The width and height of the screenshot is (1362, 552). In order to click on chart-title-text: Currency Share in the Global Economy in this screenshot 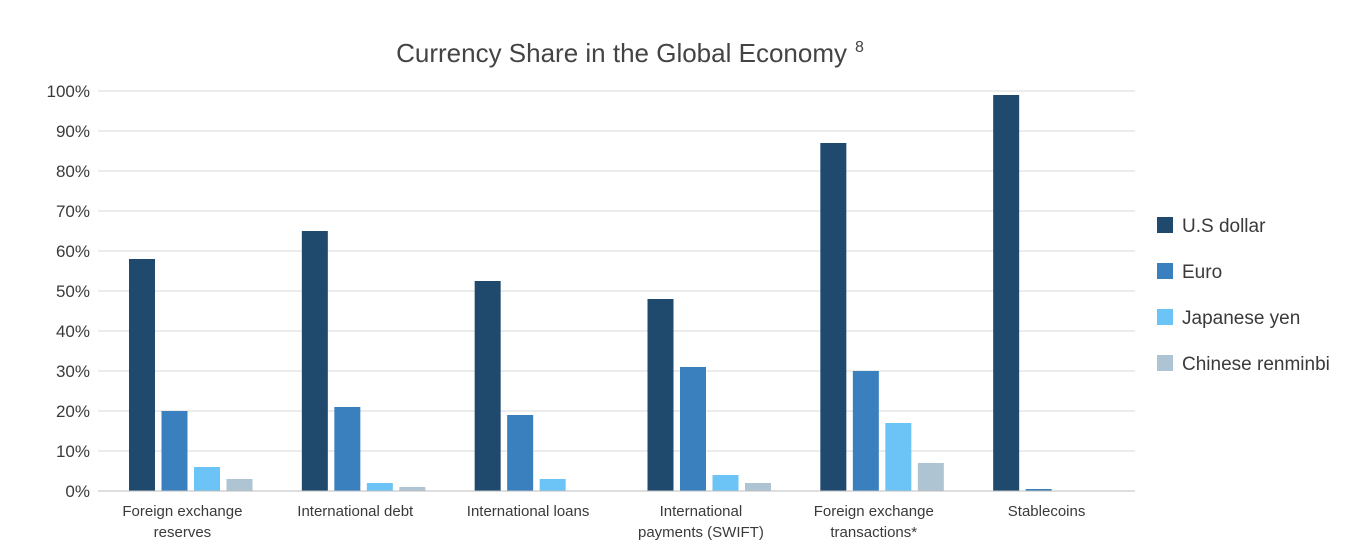, I will do `click(621, 53)`.